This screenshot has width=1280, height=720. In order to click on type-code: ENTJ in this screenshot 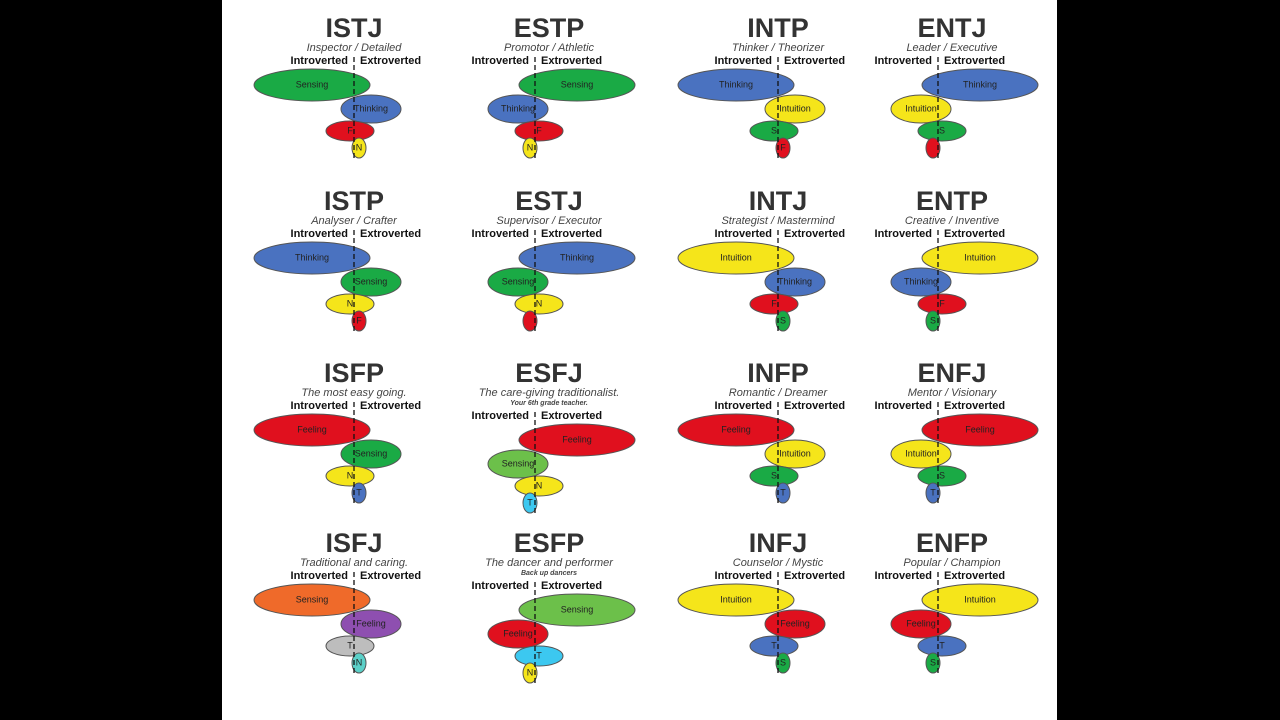, I will do `click(951, 28)`.